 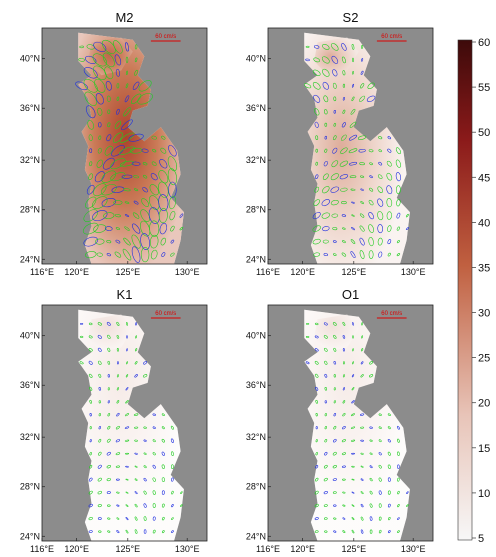 I want to click on tidal-ellipses, so click(x=129, y=151).